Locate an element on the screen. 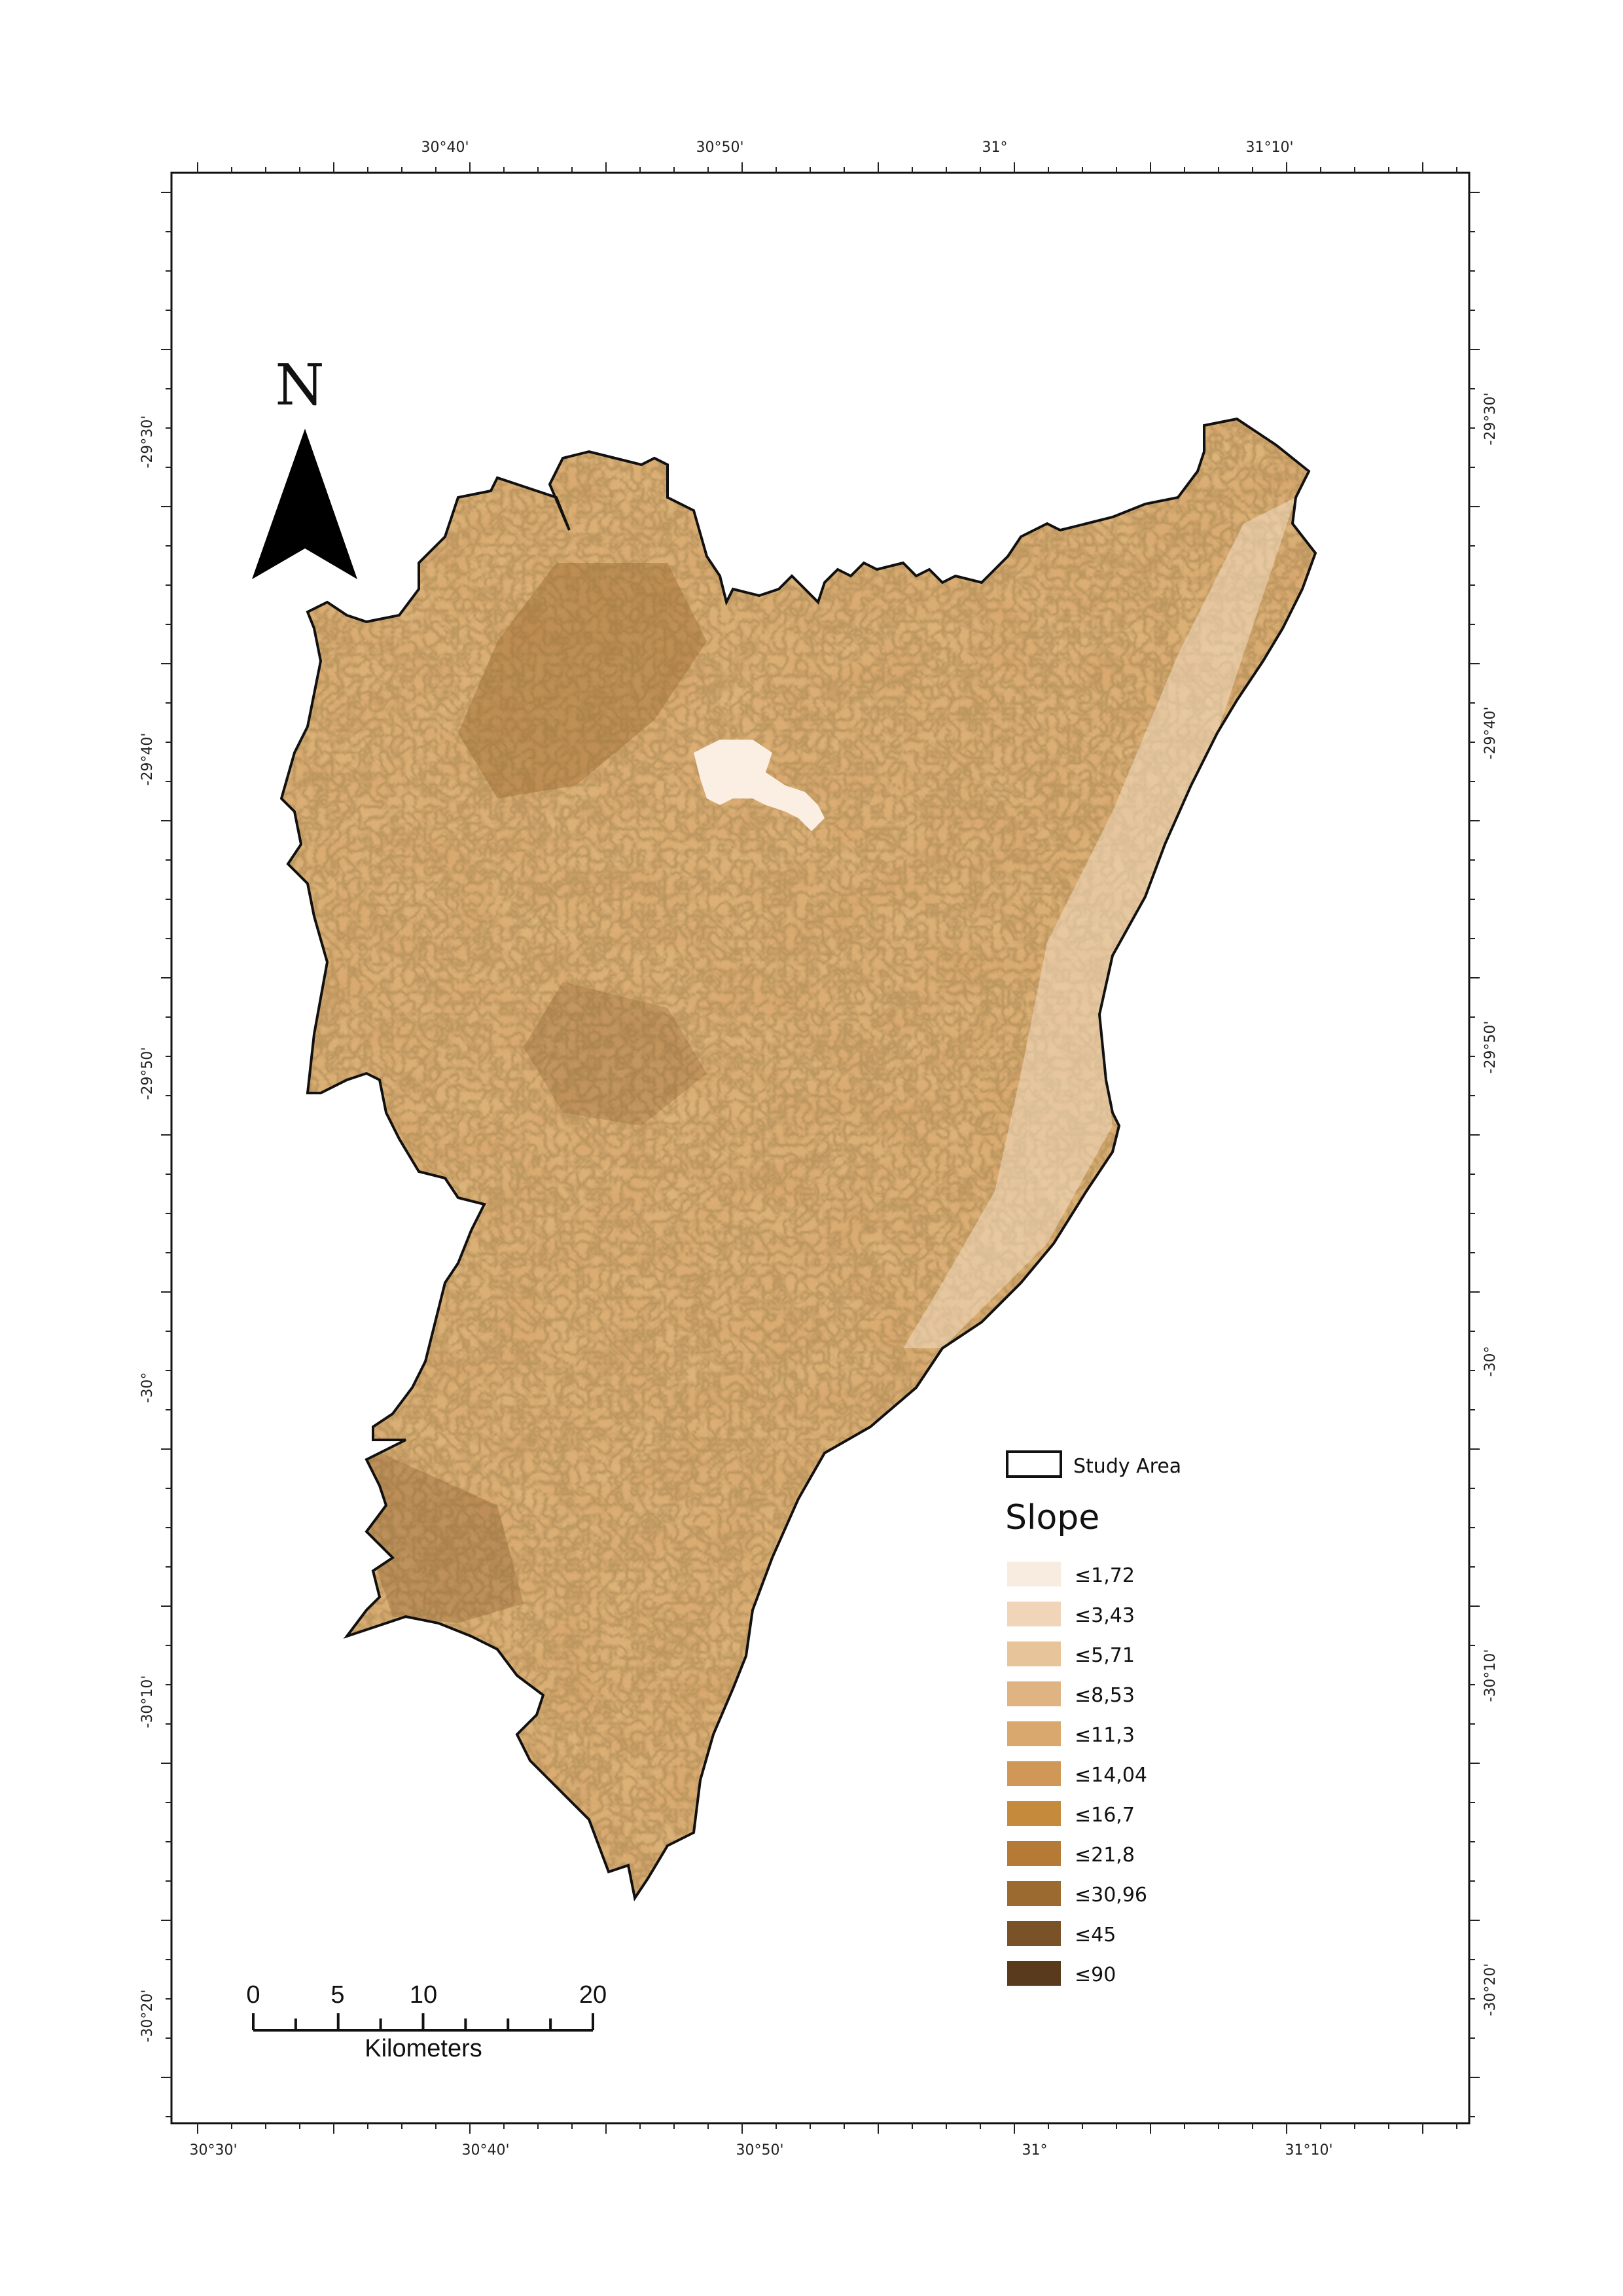  reservoir is located at coordinates (759, 785).